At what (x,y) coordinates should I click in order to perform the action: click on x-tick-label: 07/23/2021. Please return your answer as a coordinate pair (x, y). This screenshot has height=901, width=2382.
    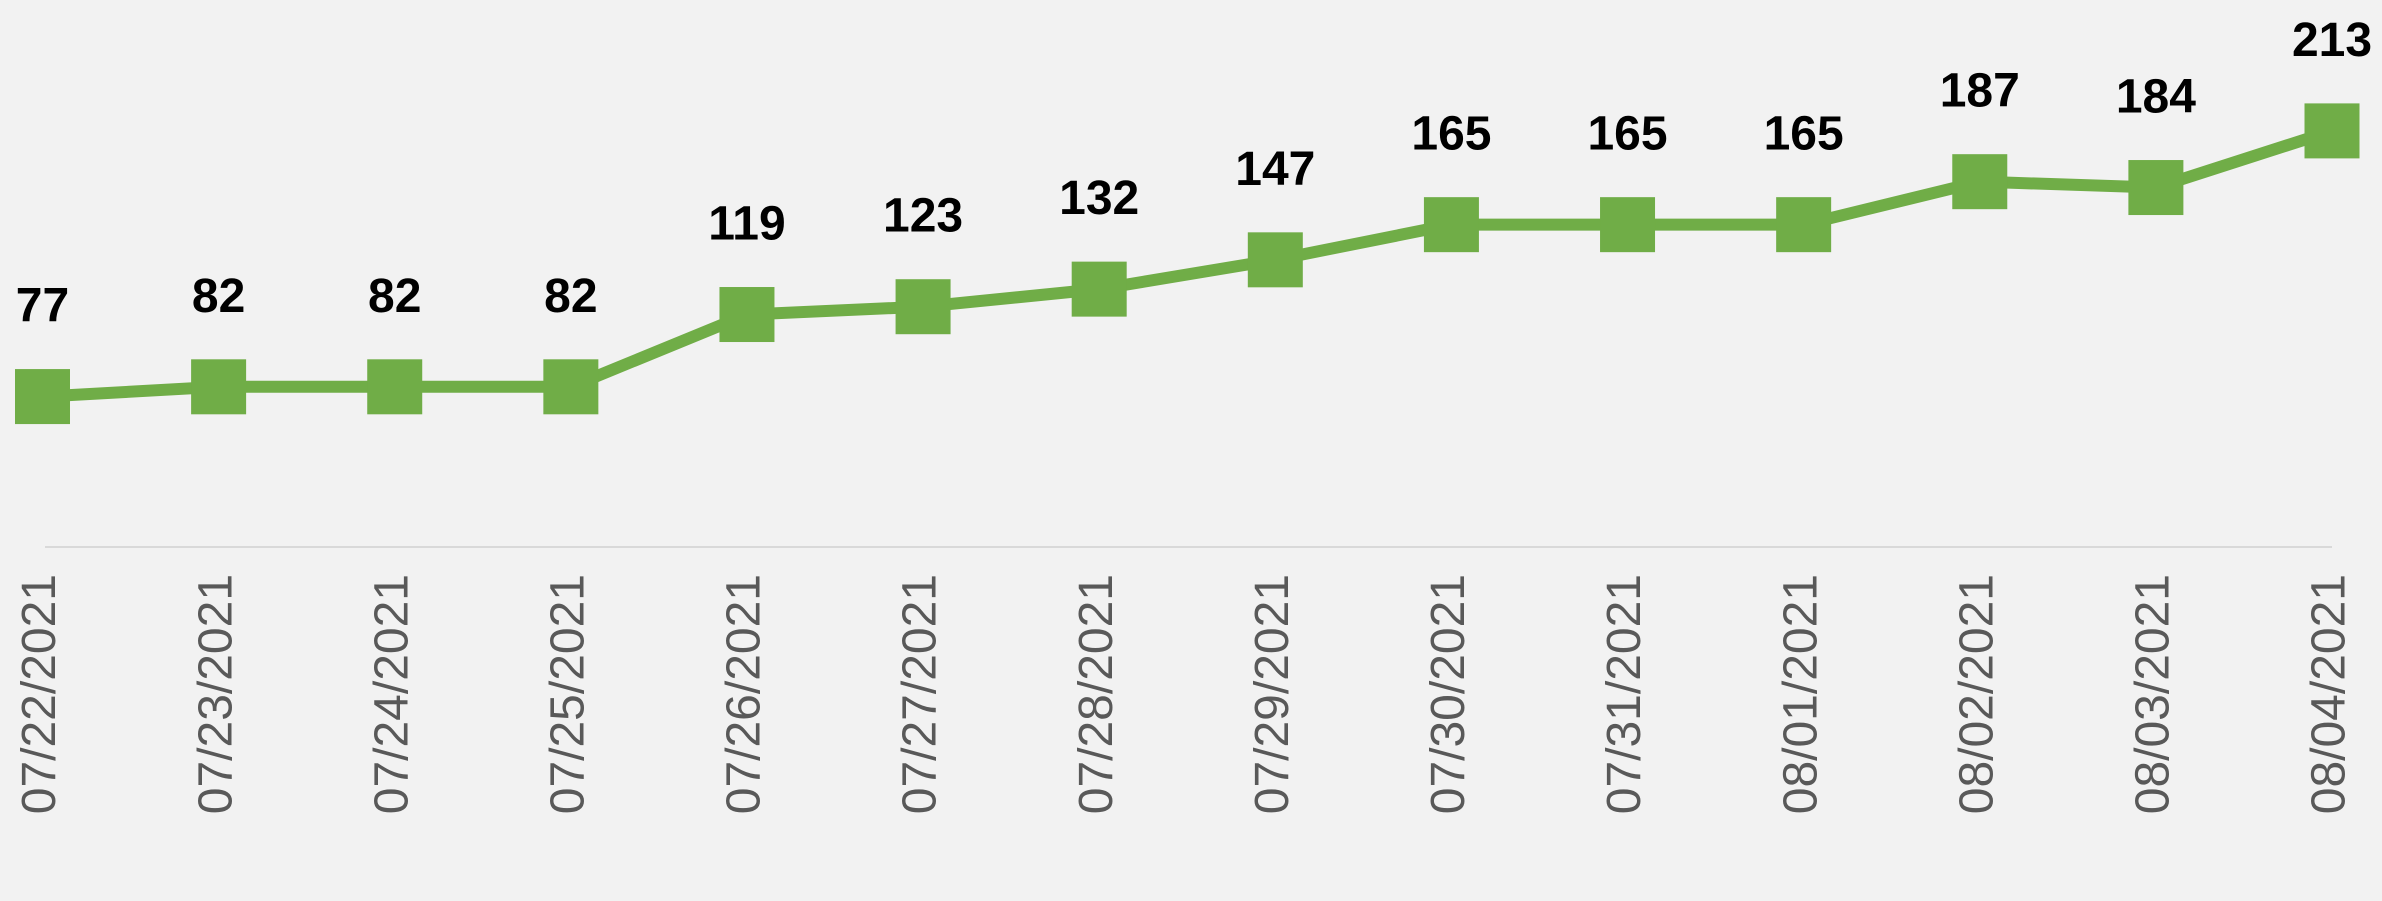
    Looking at the image, I should click on (215, 694).